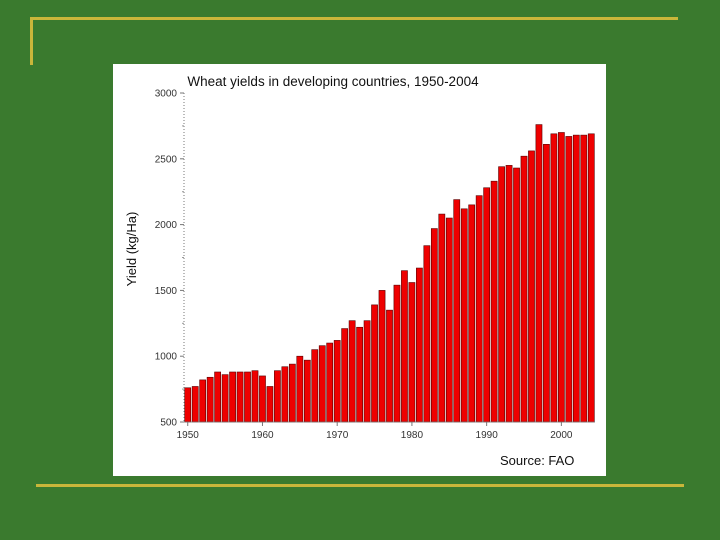 The height and width of the screenshot is (540, 720). What do you see at coordinates (31, 41) in the screenshot?
I see `left-accent-line` at bounding box center [31, 41].